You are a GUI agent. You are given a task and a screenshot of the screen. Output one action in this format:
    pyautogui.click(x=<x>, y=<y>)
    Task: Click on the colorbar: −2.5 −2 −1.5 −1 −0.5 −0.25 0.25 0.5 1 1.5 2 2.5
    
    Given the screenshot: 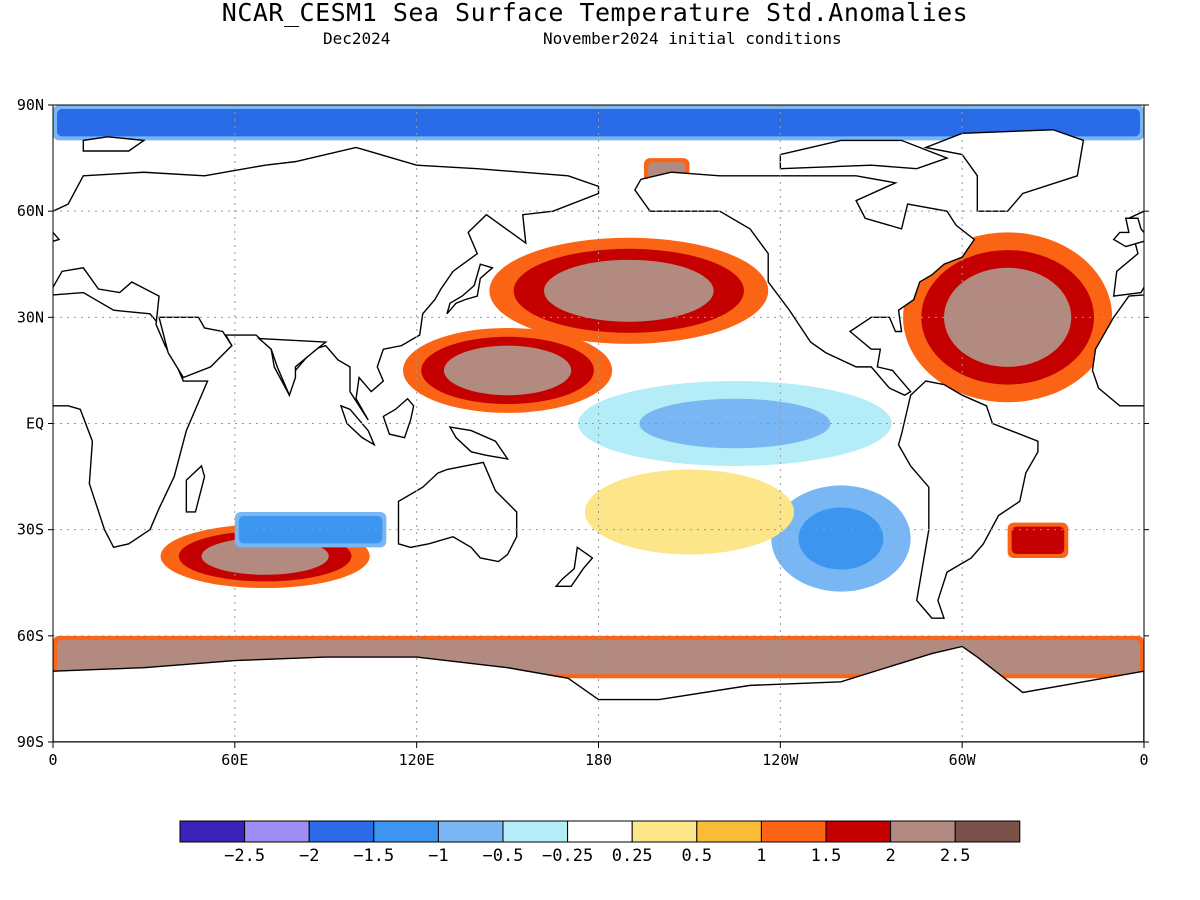 What is the action you would take?
    pyautogui.click(x=600, y=843)
    